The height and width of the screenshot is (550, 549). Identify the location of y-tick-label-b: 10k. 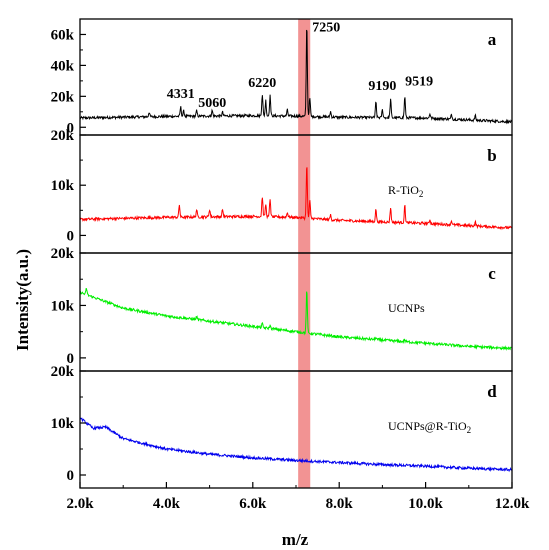
(63, 186).